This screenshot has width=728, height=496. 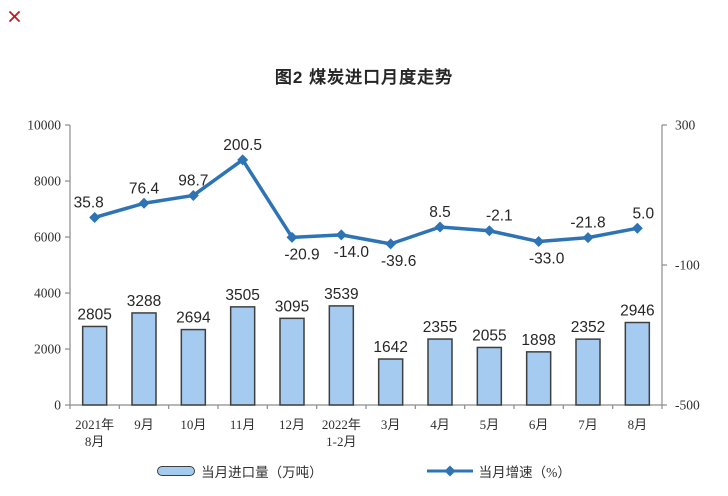 I want to click on bar-value-label: 2355, so click(x=440, y=327).